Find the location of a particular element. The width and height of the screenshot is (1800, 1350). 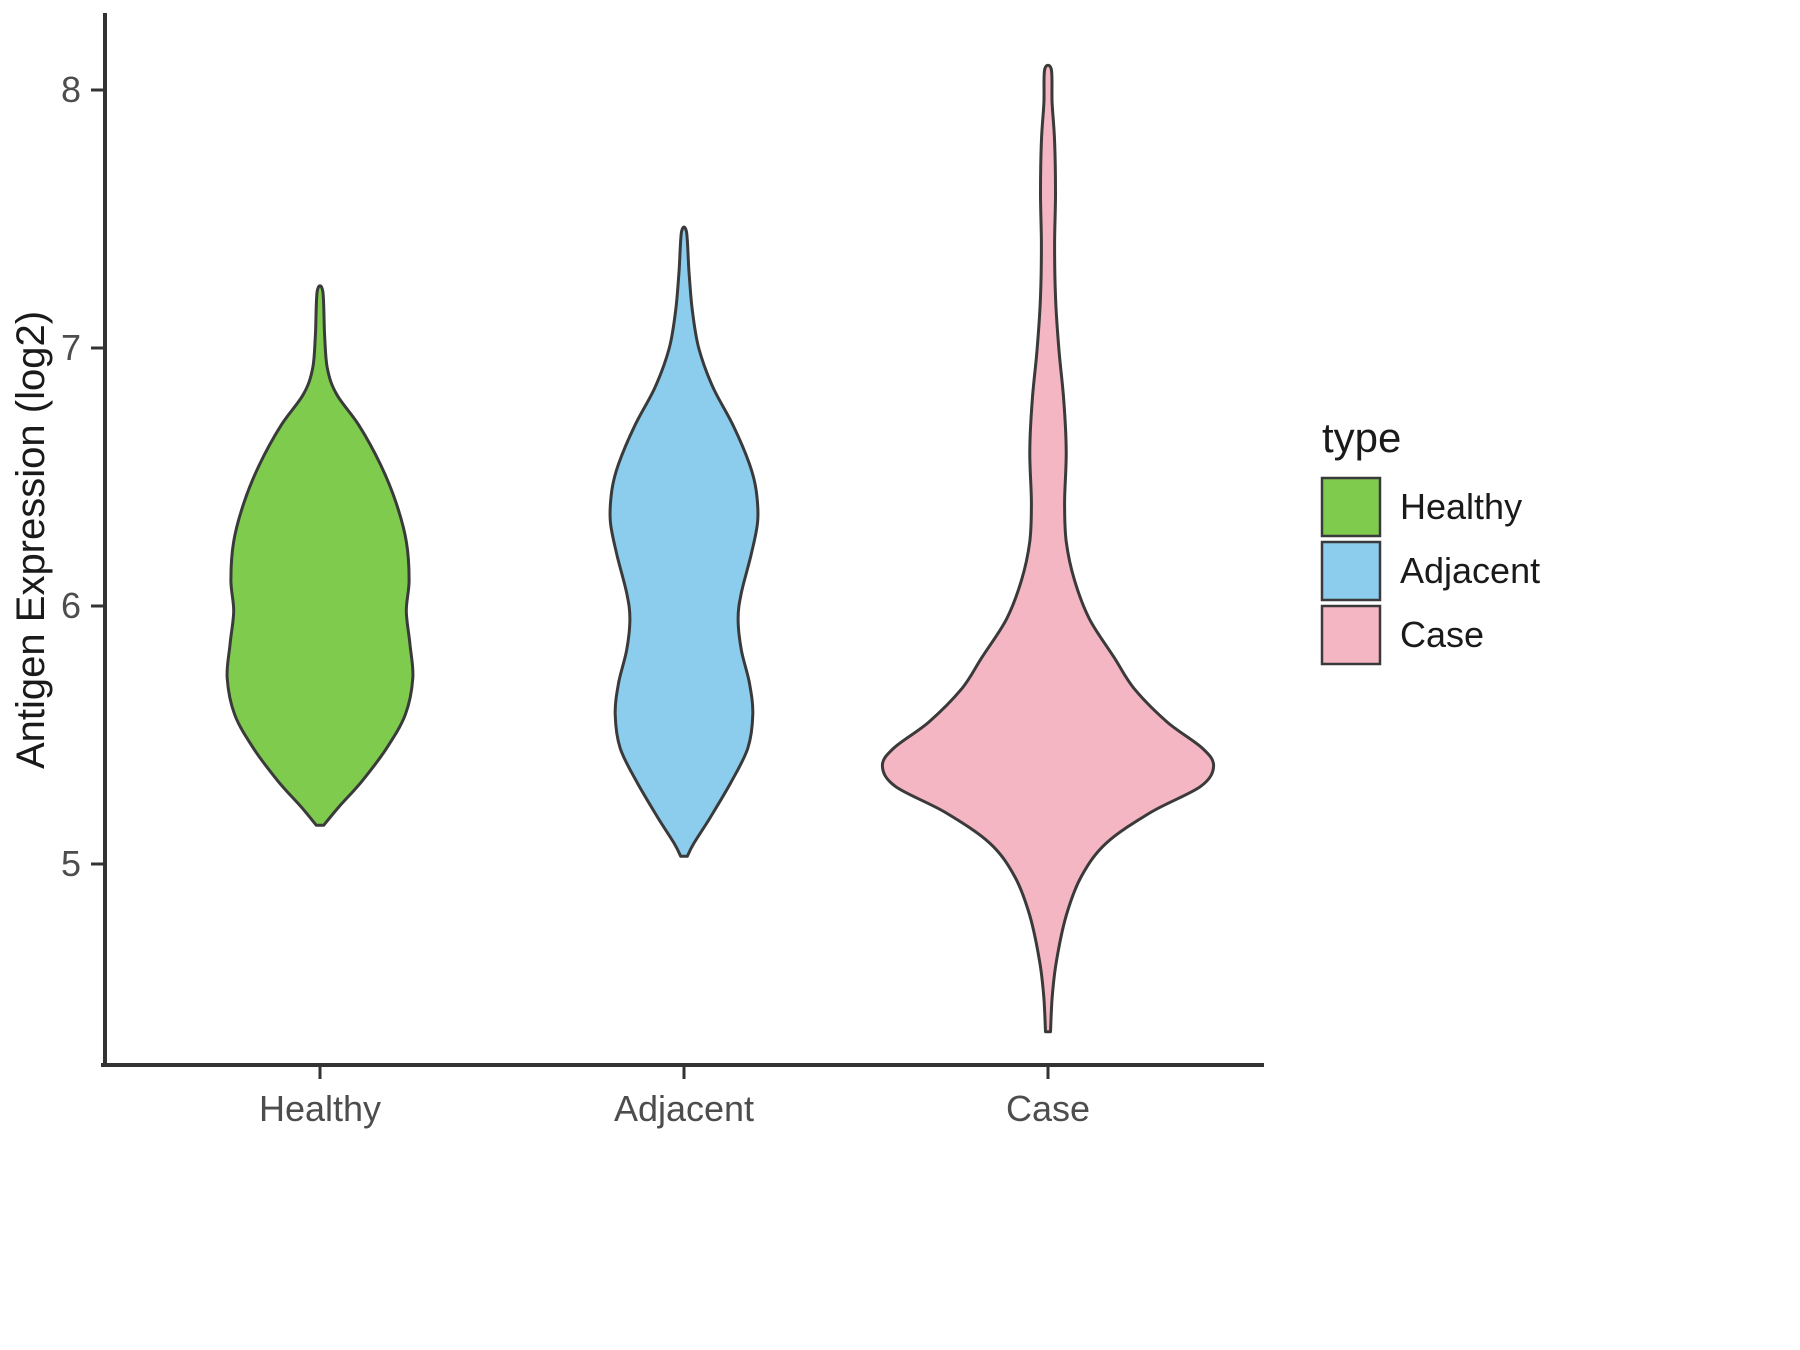

legend-swatch-adjacent is located at coordinates (1351, 571).